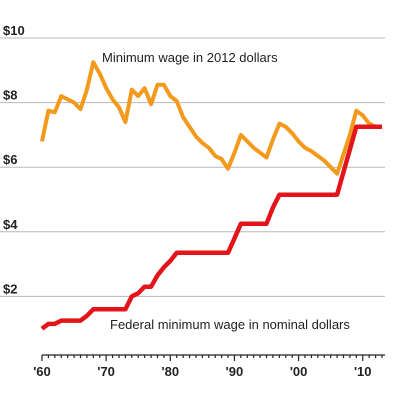 This screenshot has height=400, width=400. What do you see at coordinates (235, 371) in the screenshot?
I see `x-tick-label: '90` at bounding box center [235, 371].